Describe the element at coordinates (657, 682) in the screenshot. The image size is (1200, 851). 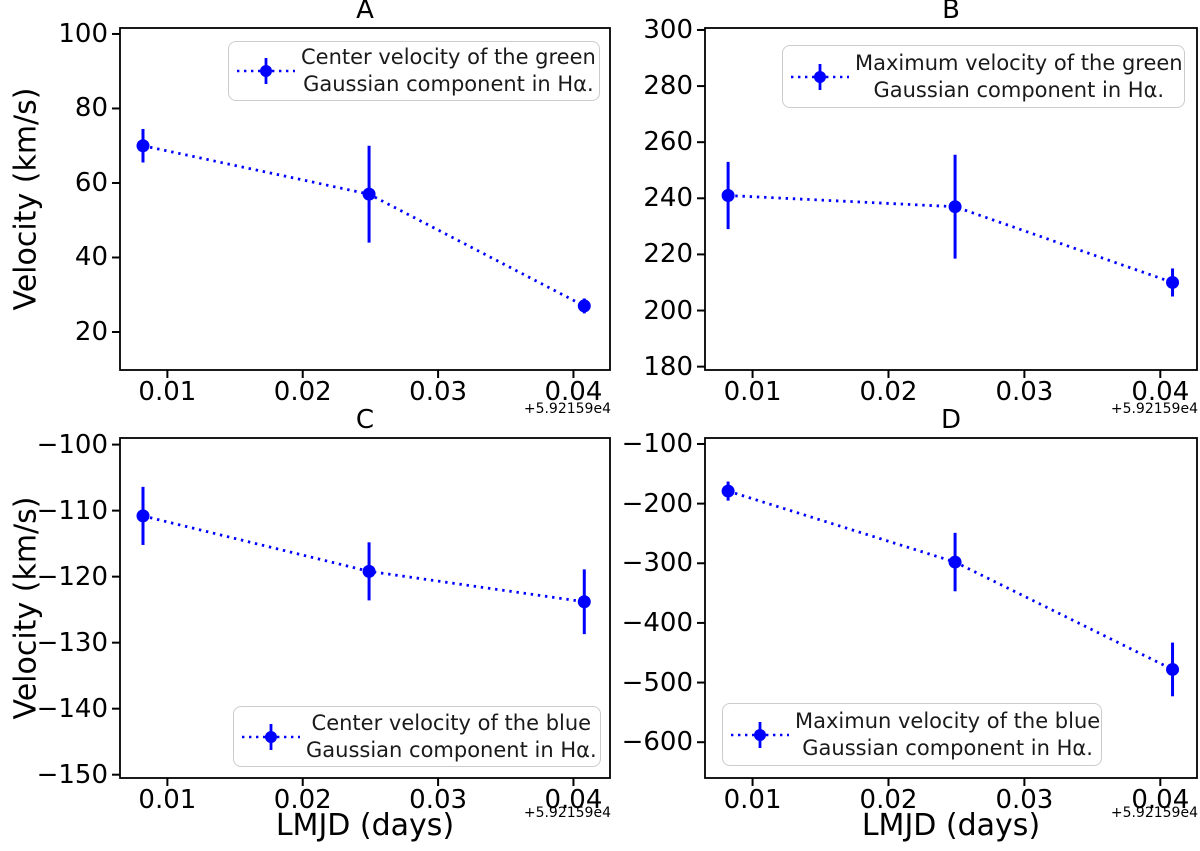
I see `y-tick-label: −500` at that location.